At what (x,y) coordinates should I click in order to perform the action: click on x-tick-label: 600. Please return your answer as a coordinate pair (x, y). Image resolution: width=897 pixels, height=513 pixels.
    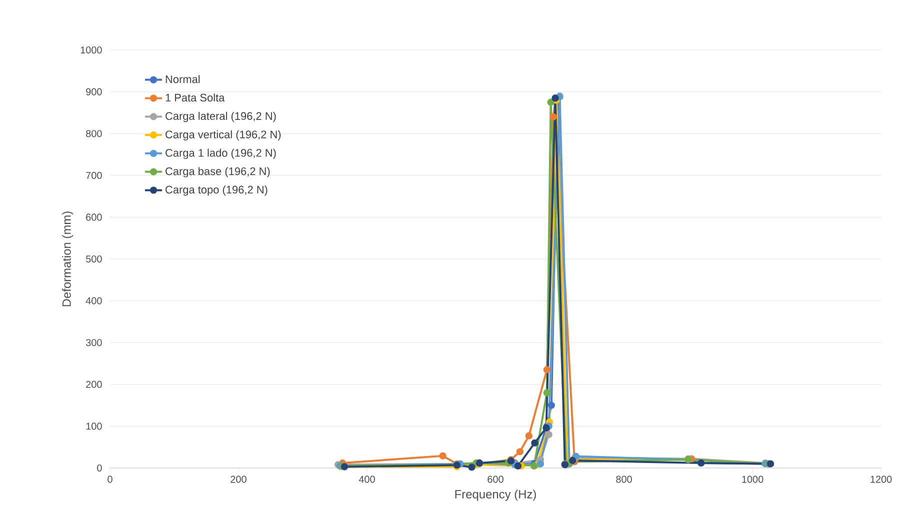
    Looking at the image, I should click on (496, 479).